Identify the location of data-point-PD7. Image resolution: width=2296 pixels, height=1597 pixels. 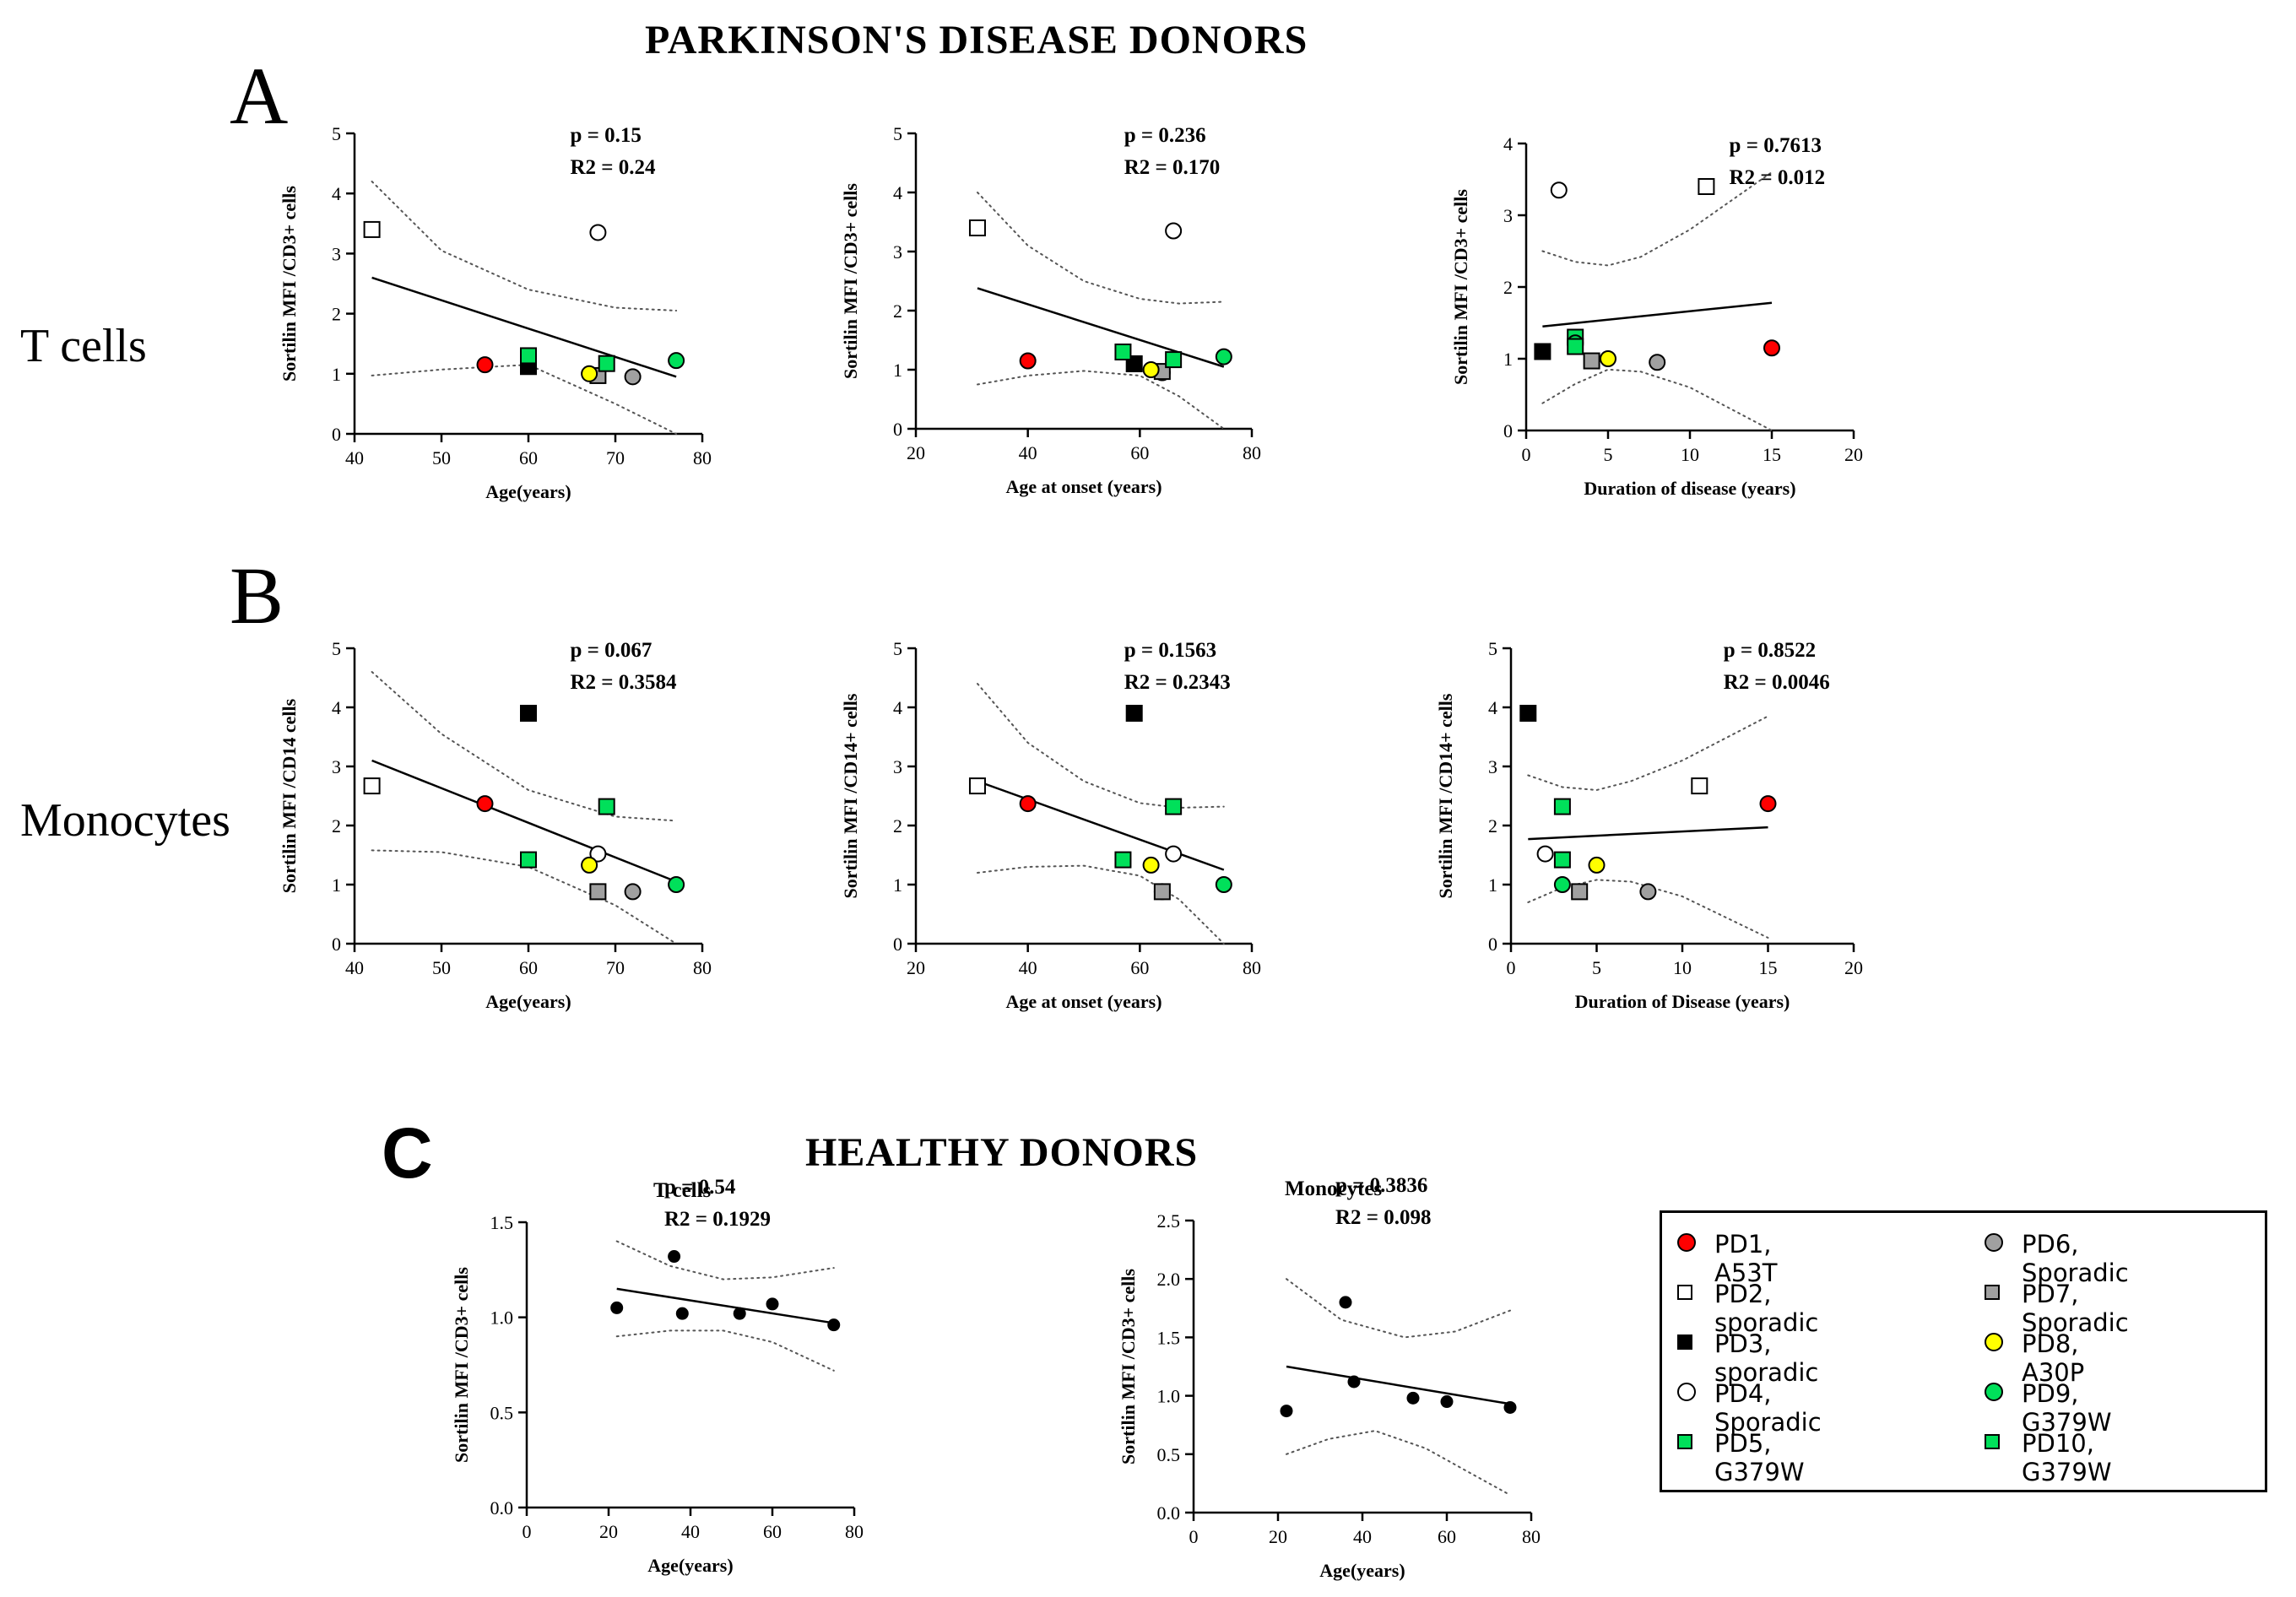
(1162, 892).